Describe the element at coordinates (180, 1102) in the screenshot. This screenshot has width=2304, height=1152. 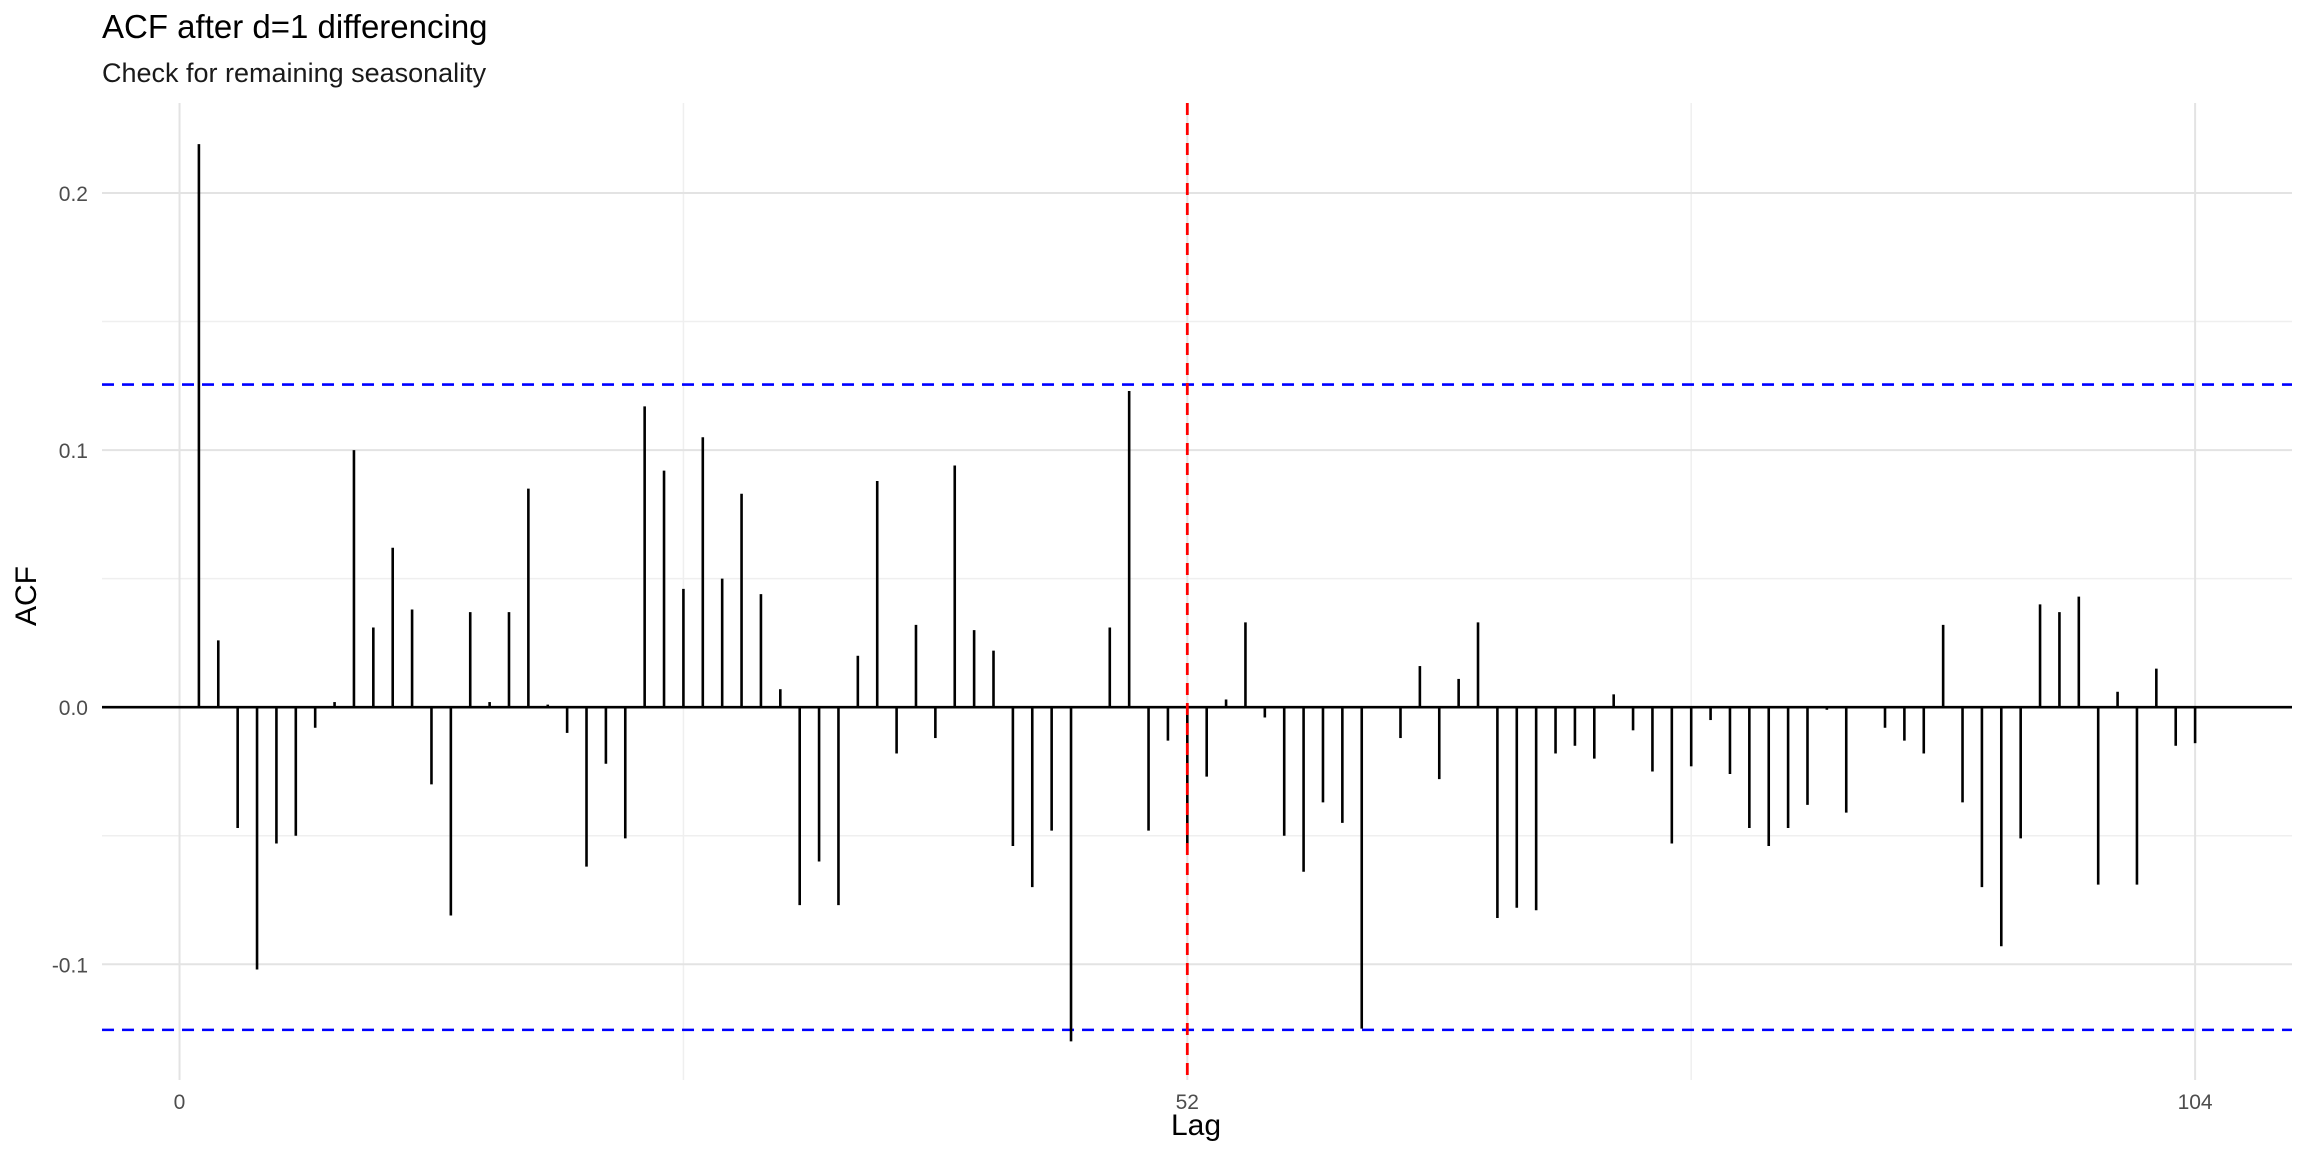
I see `x-tick-label: 0` at that location.